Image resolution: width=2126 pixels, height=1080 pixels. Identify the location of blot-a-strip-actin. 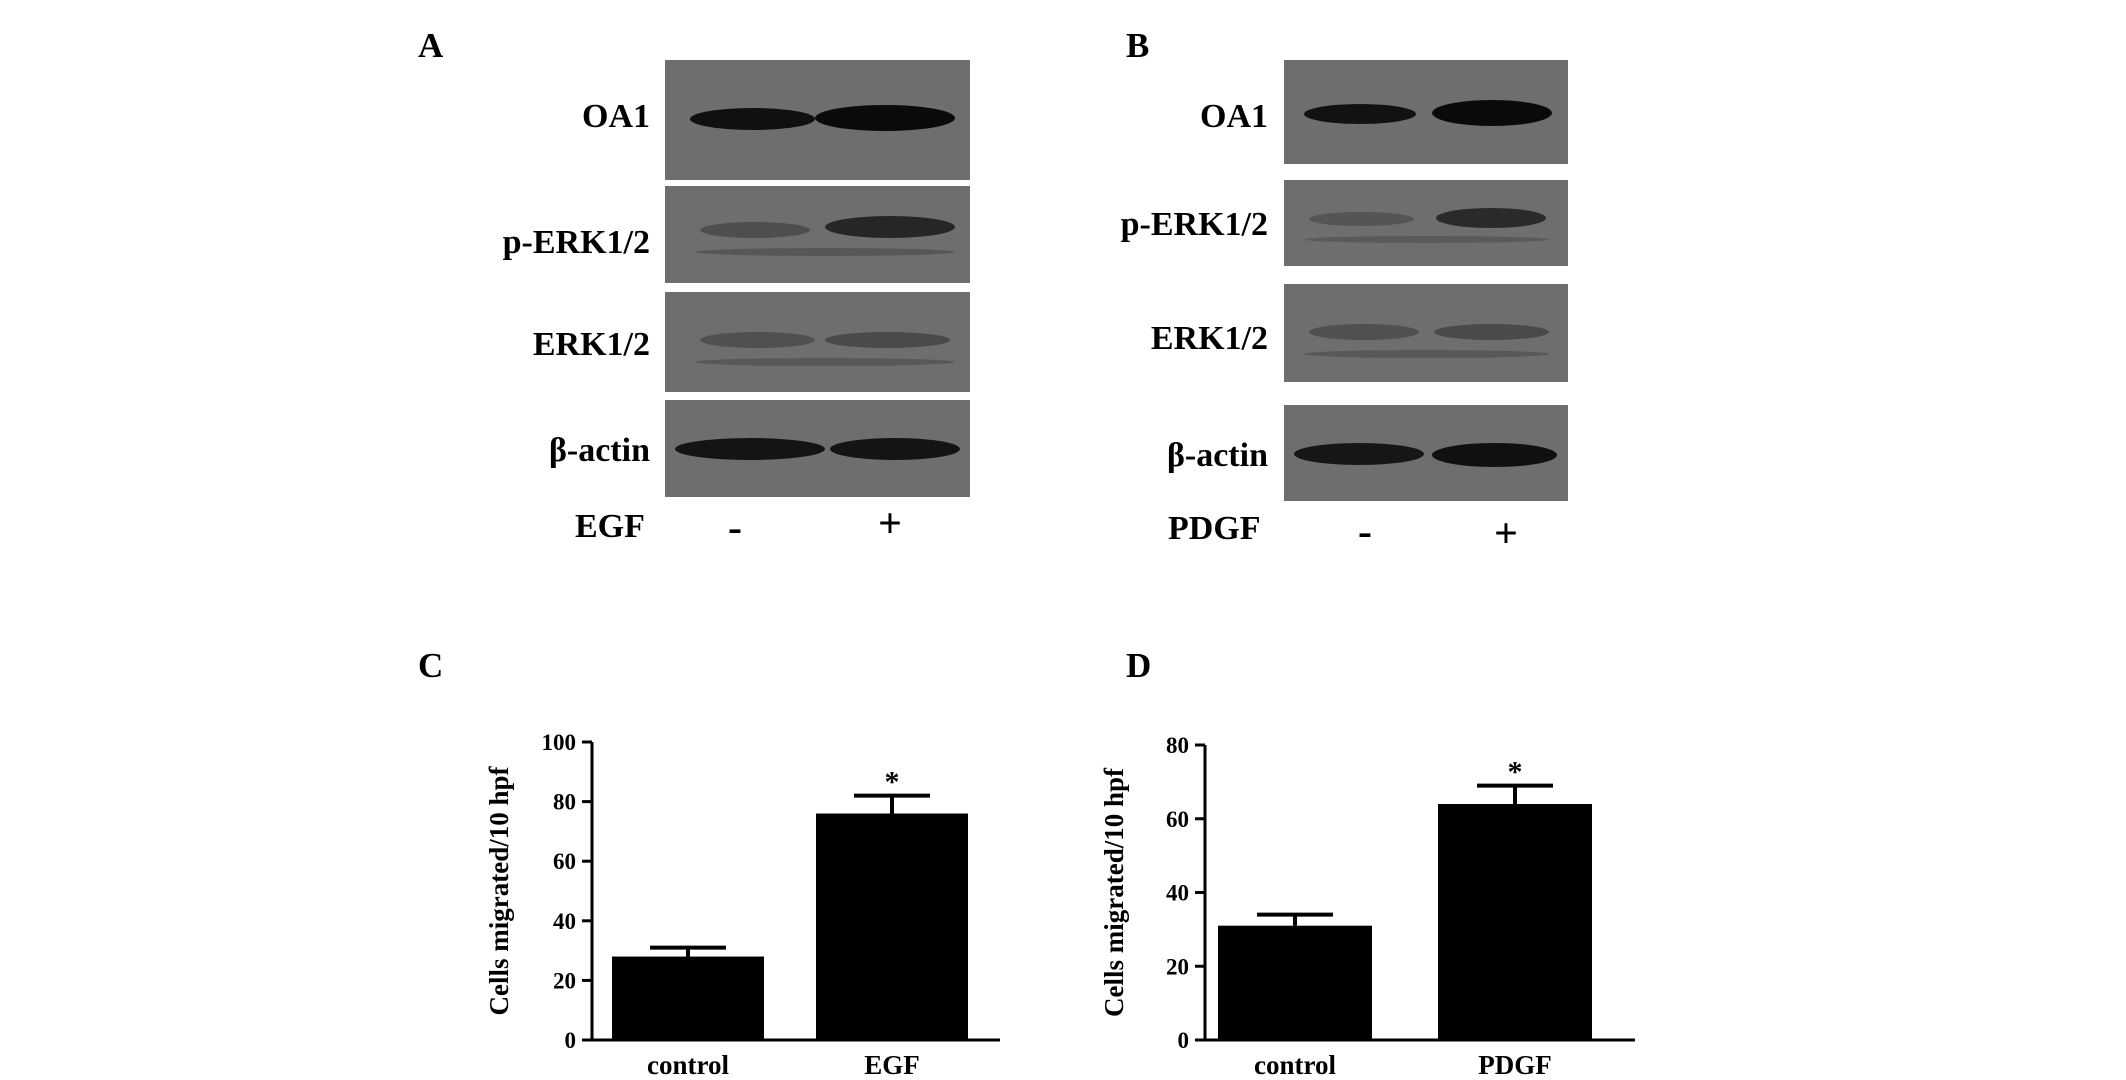
(817, 448).